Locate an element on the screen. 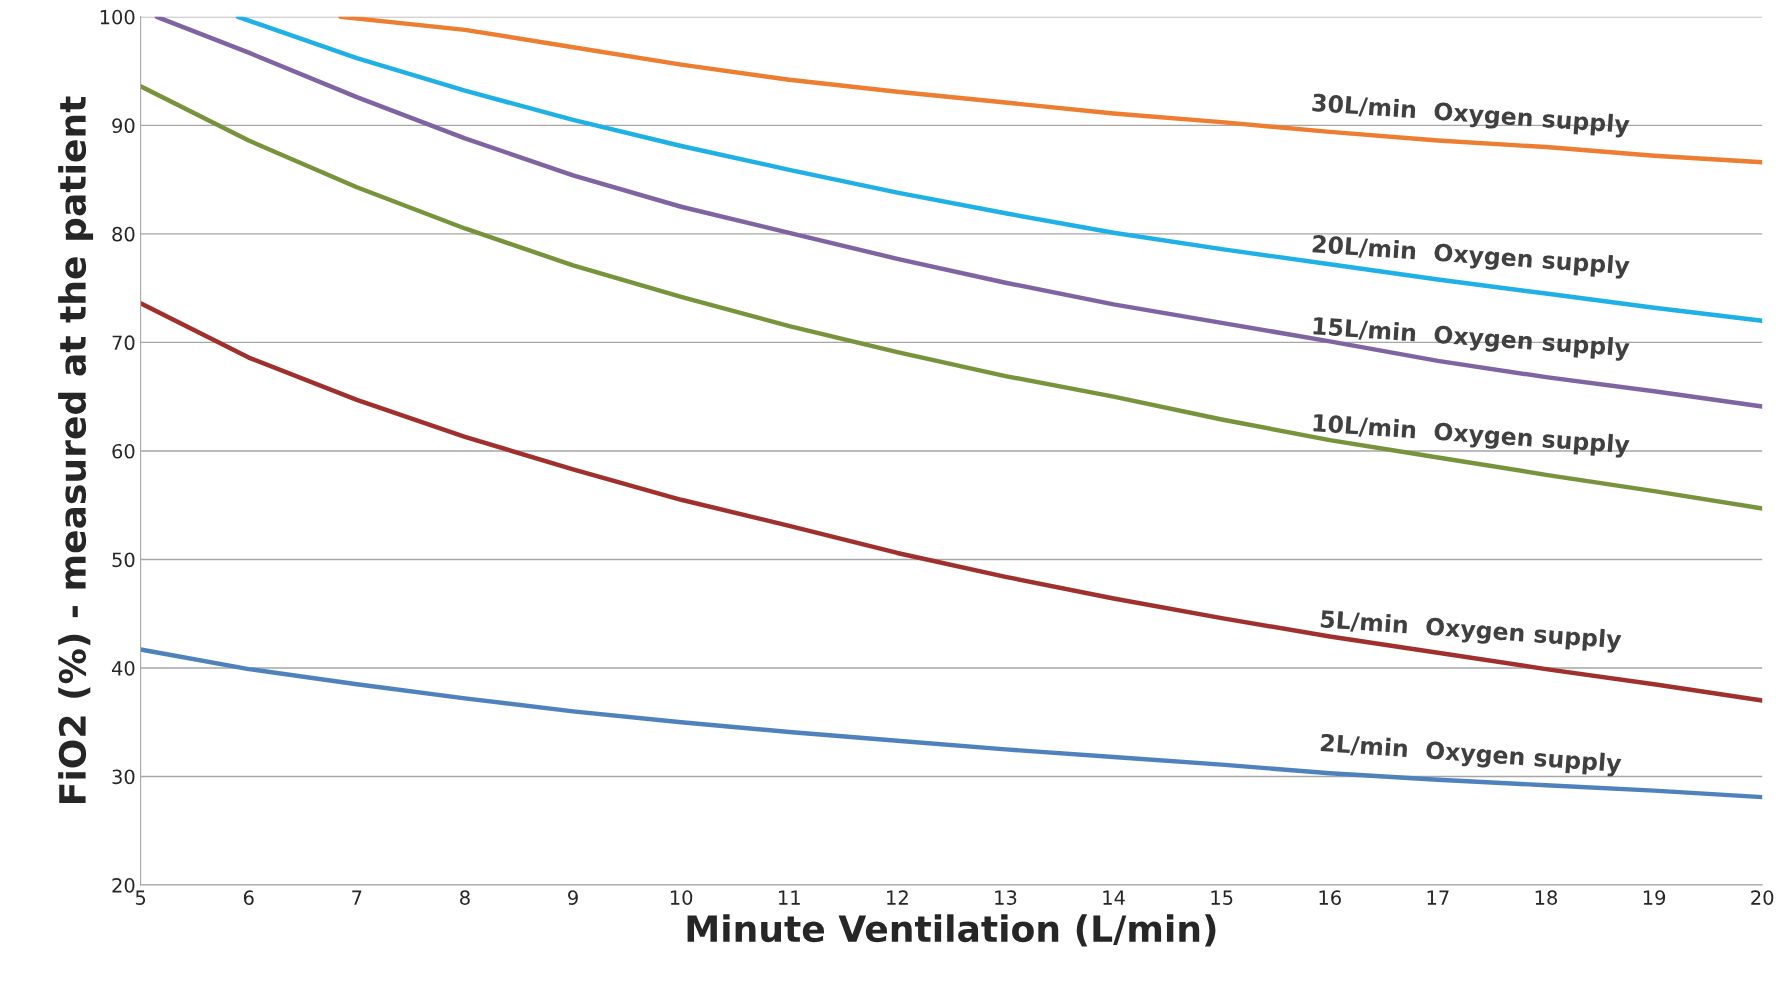 Image resolution: width=1780 pixels, height=990 pixels. series-label: 10L/min Oxygen supply is located at coordinates (1471, 436).